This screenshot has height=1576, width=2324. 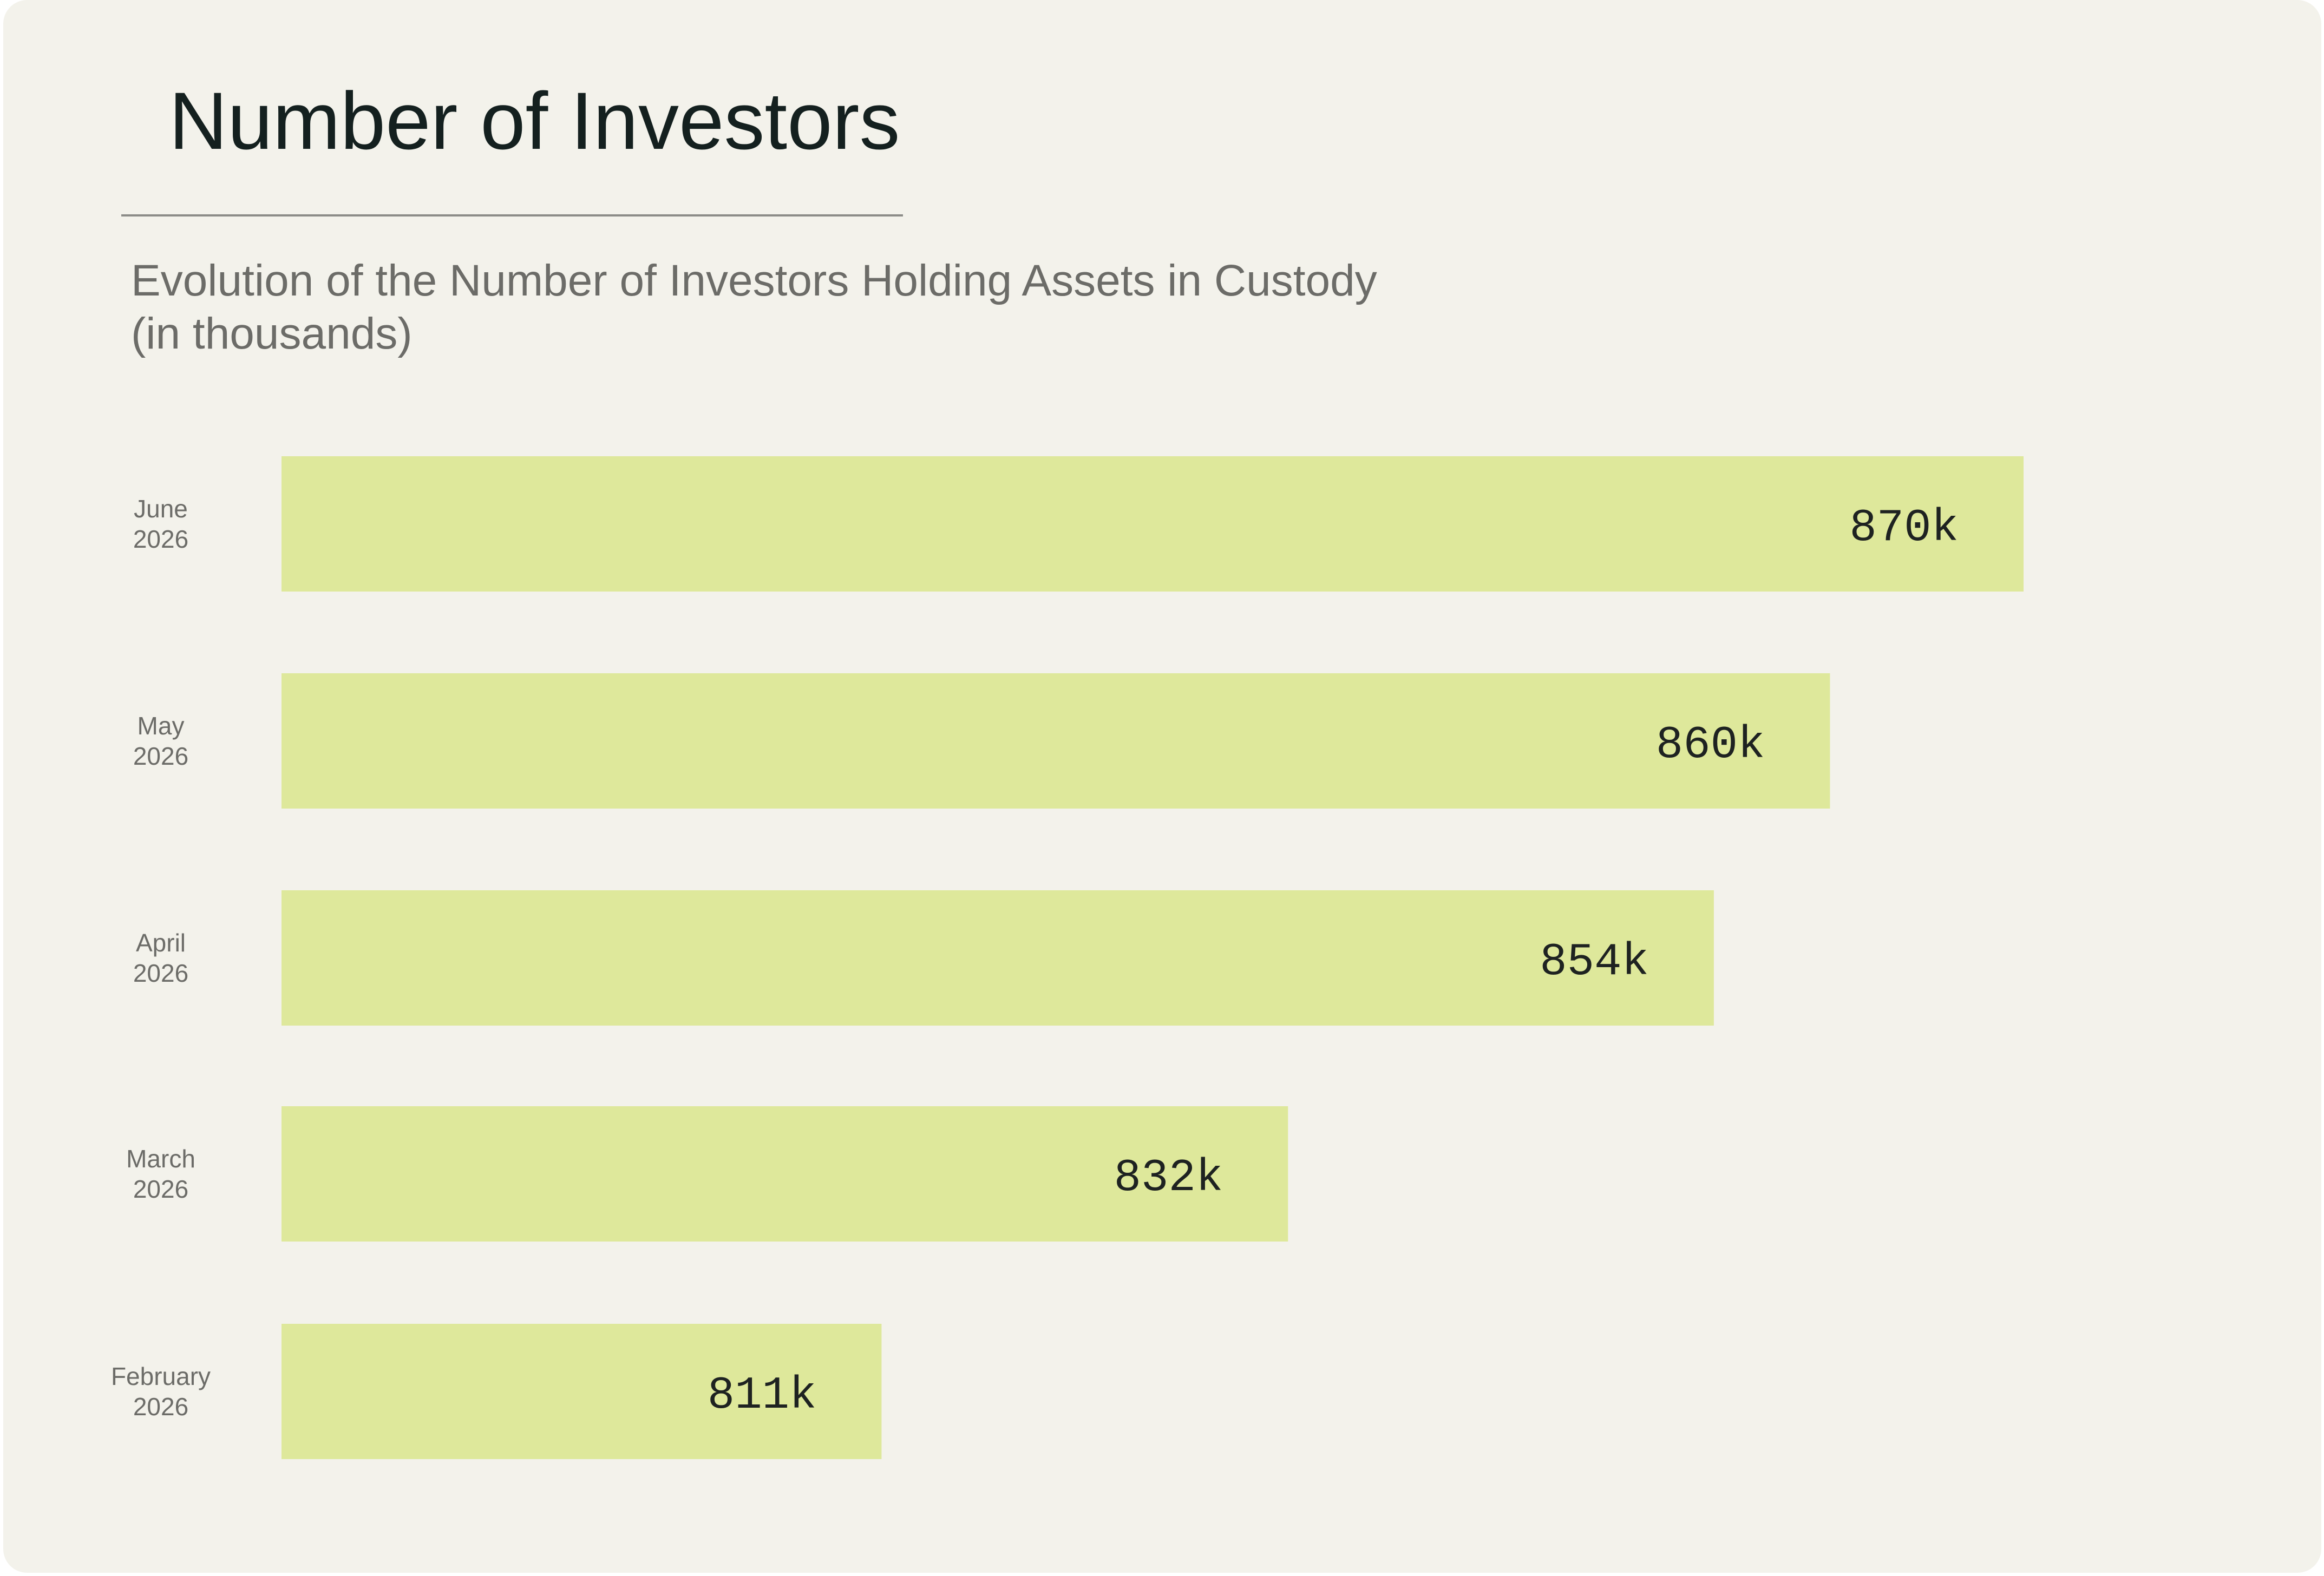 I want to click on category-label-june-month: June, so click(x=161, y=509).